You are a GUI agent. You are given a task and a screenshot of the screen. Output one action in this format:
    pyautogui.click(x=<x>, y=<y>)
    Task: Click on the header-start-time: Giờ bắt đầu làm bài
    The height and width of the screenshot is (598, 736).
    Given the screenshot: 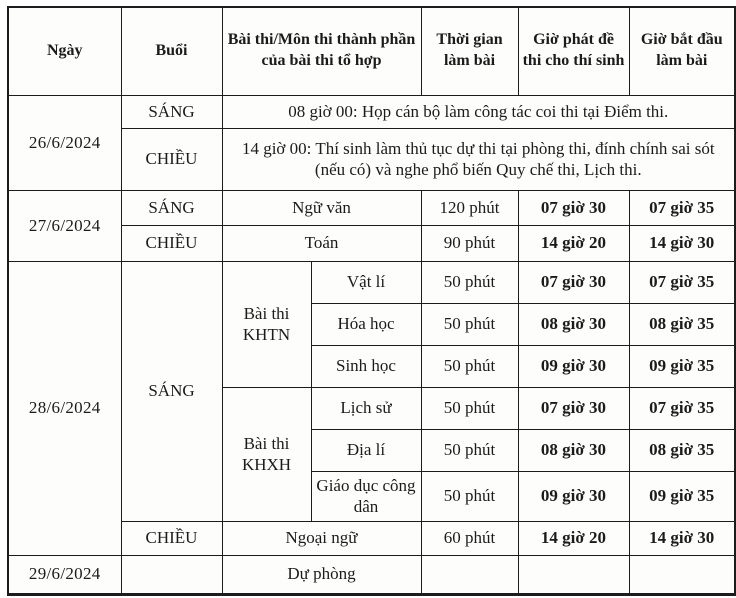 What is the action you would take?
    pyautogui.click(x=682, y=51)
    